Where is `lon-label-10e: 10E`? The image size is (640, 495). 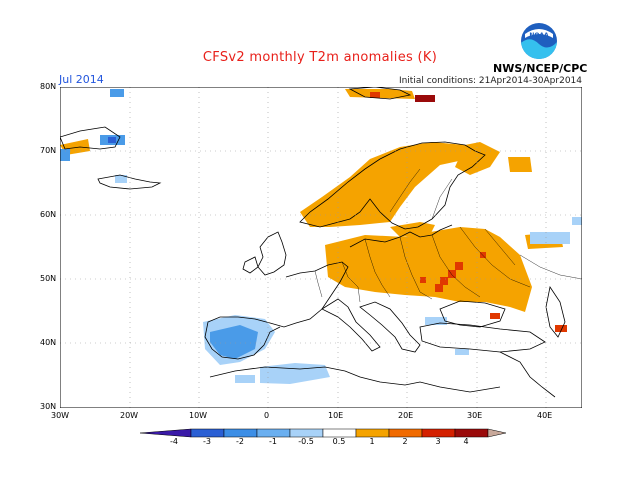 lon-label-10e: 10E is located at coordinates (336, 415).